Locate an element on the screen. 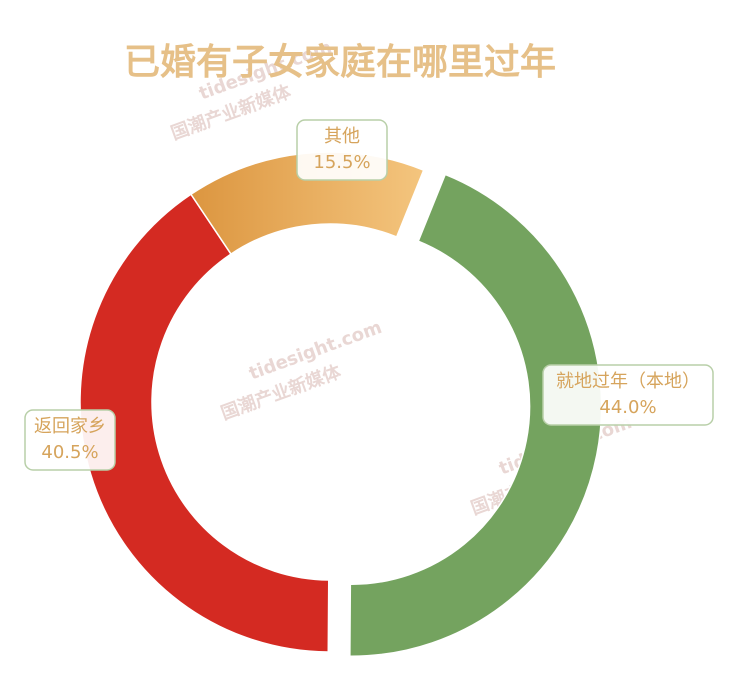 The width and height of the screenshot is (736, 684). slice-label: 返回家乡 is located at coordinates (70, 426).